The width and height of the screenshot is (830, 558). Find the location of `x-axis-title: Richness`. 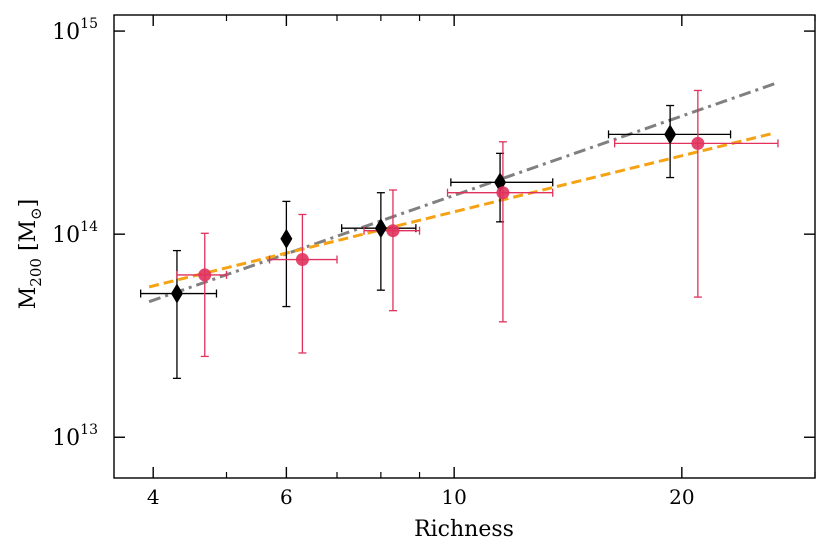

x-axis-title: Richness is located at coordinates (464, 529).